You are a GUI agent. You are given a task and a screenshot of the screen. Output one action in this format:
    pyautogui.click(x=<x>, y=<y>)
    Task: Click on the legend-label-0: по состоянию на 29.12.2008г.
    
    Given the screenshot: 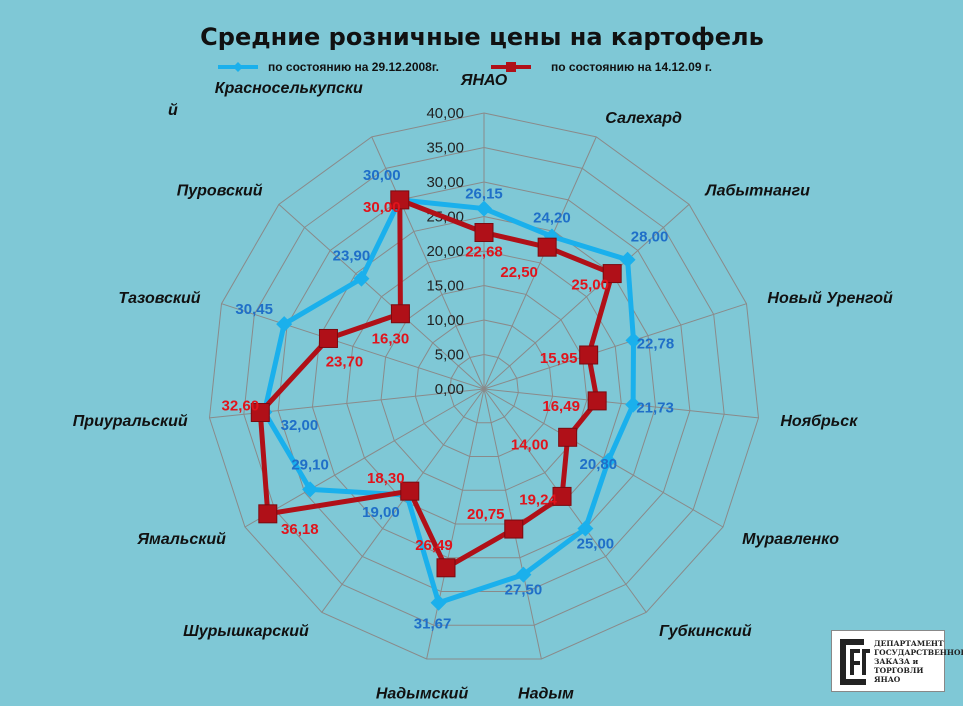 What is the action you would take?
    pyautogui.click(x=353, y=67)
    